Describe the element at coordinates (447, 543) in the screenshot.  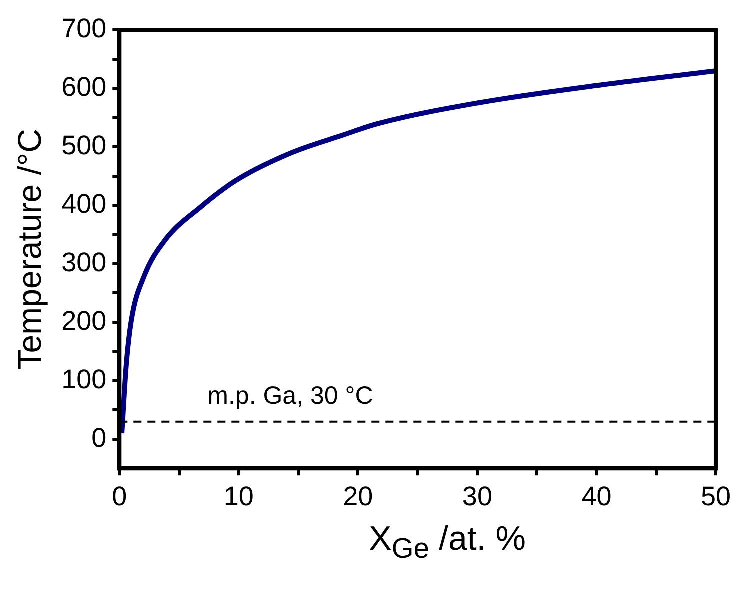
I see `x-axis-title: X$_{Ge}$ /at. %` at that location.